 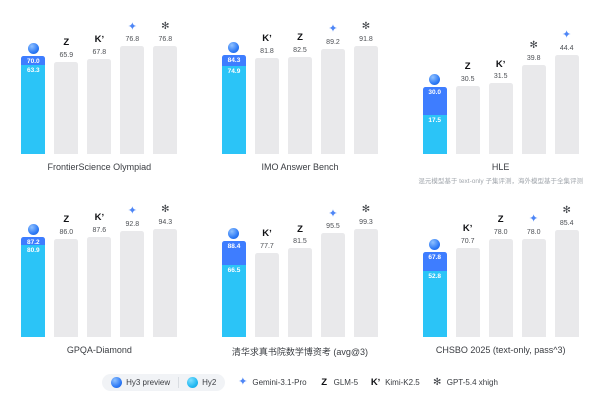 I want to click on hy3-value: 30.0, so click(x=434, y=92).